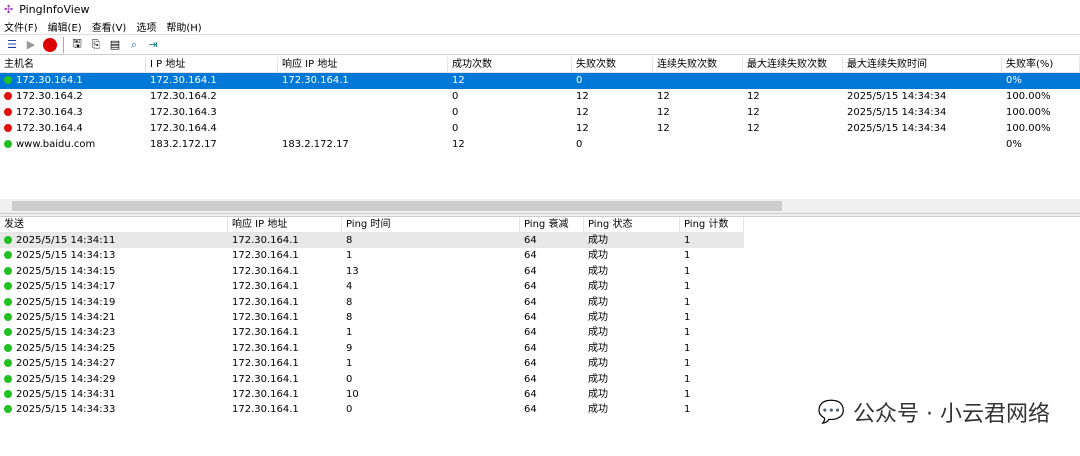 Image resolution: width=1080 pixels, height=456 pixels. I want to click on table-cell: 0, so click(453, 129).